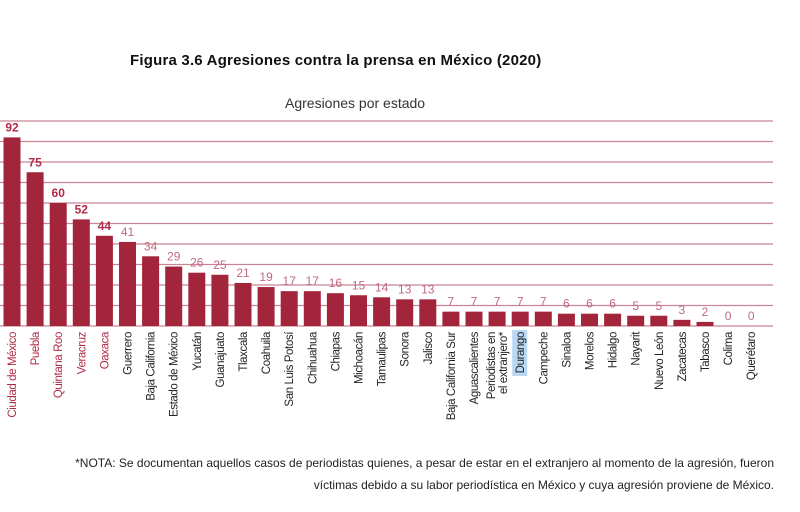  I want to click on x-tick-label-group: Sonora, so click(406, 349).